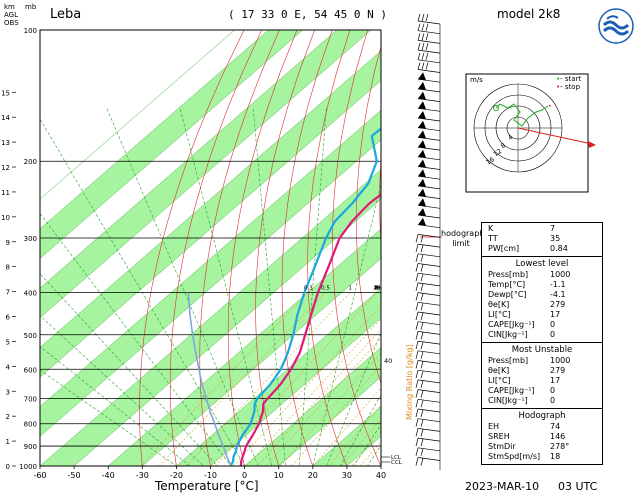 This screenshot has width=644, height=499. Describe the element at coordinates (5, 193) in the screenshot. I see `height-tick-label: 11` at that location.